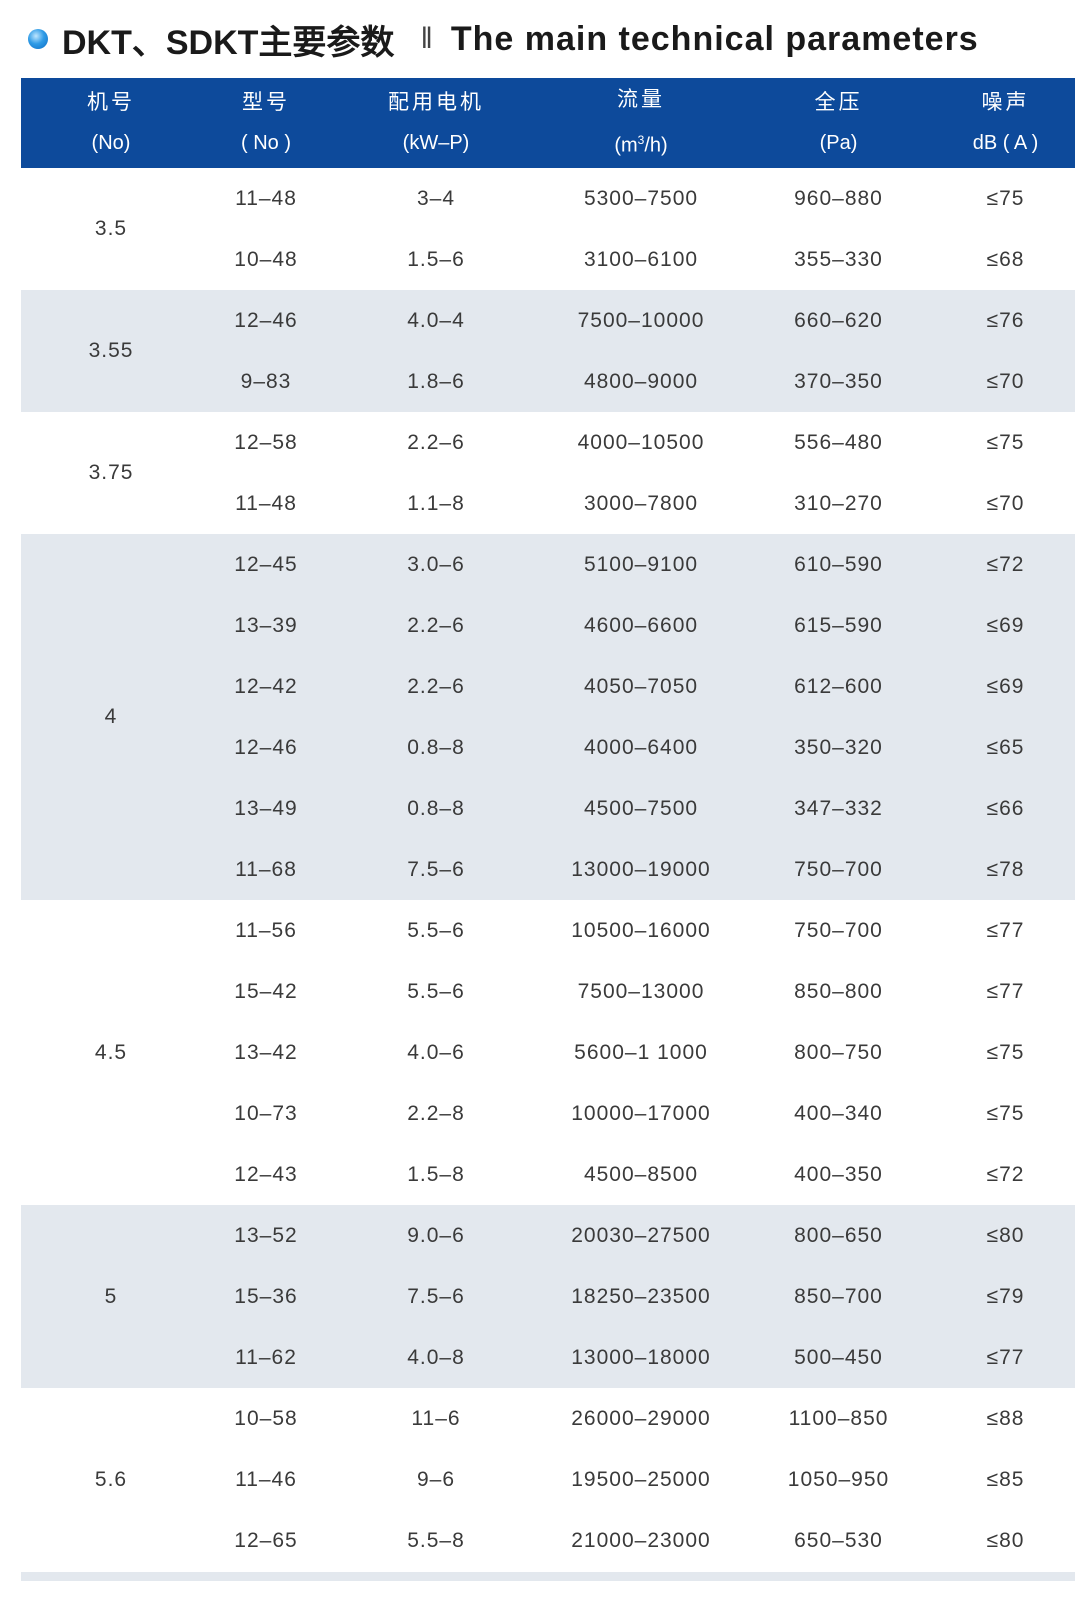  I want to click on cell-pressure: 556–480, so click(838, 442).